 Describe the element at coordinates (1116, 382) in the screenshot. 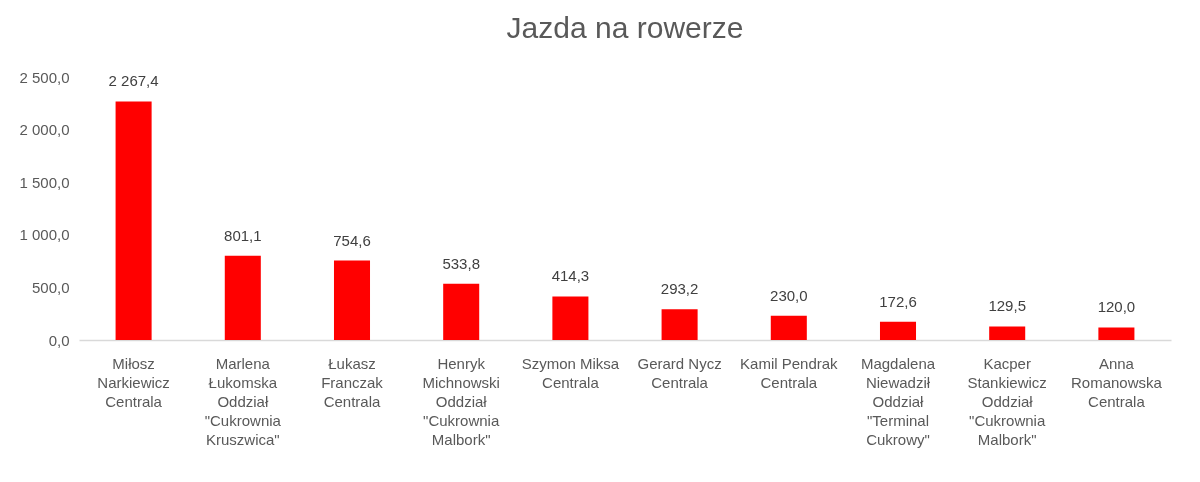

I see `x-tick-label: Anna Romanowska Centrala` at that location.